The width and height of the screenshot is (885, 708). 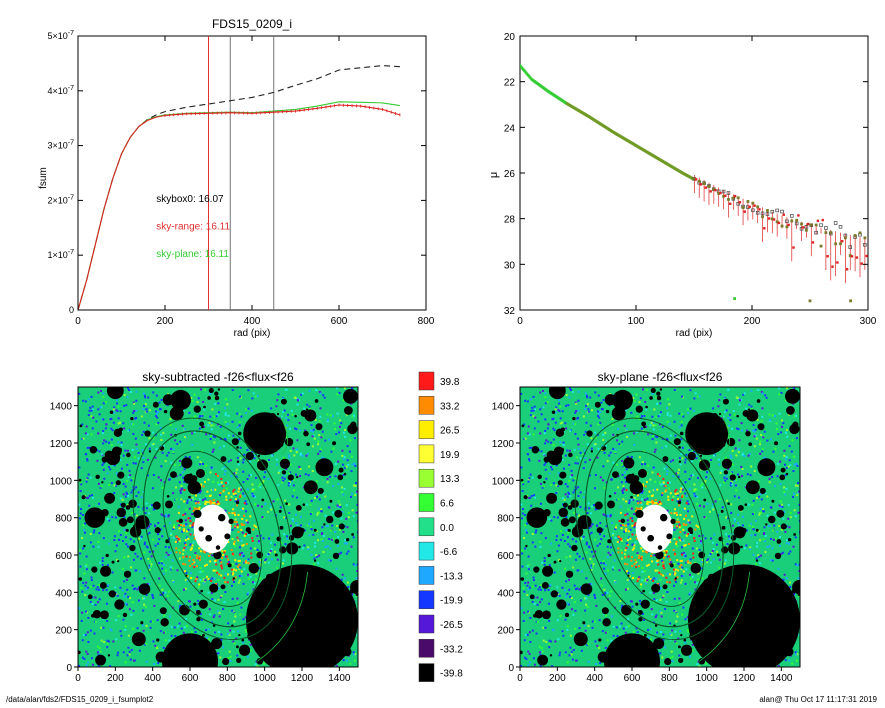 I want to click on map1-frame, so click(x=218, y=527).